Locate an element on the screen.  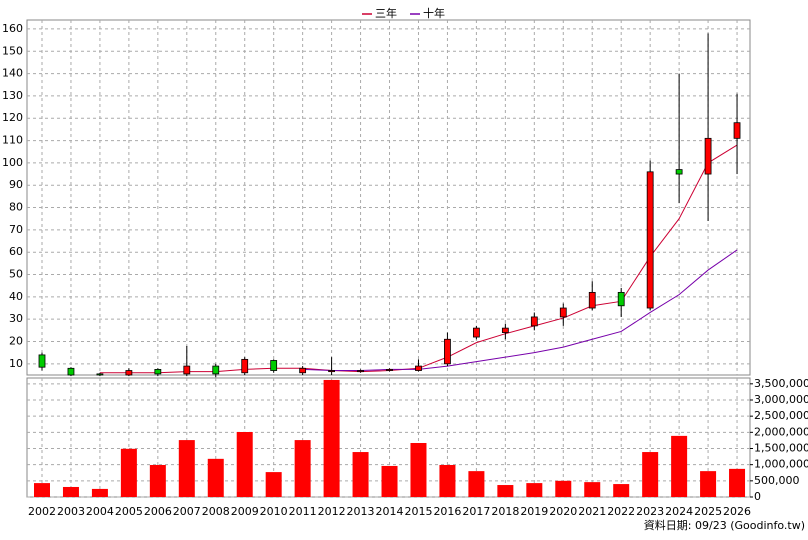
y-tick-label: 20 is located at coordinates (16, 341).